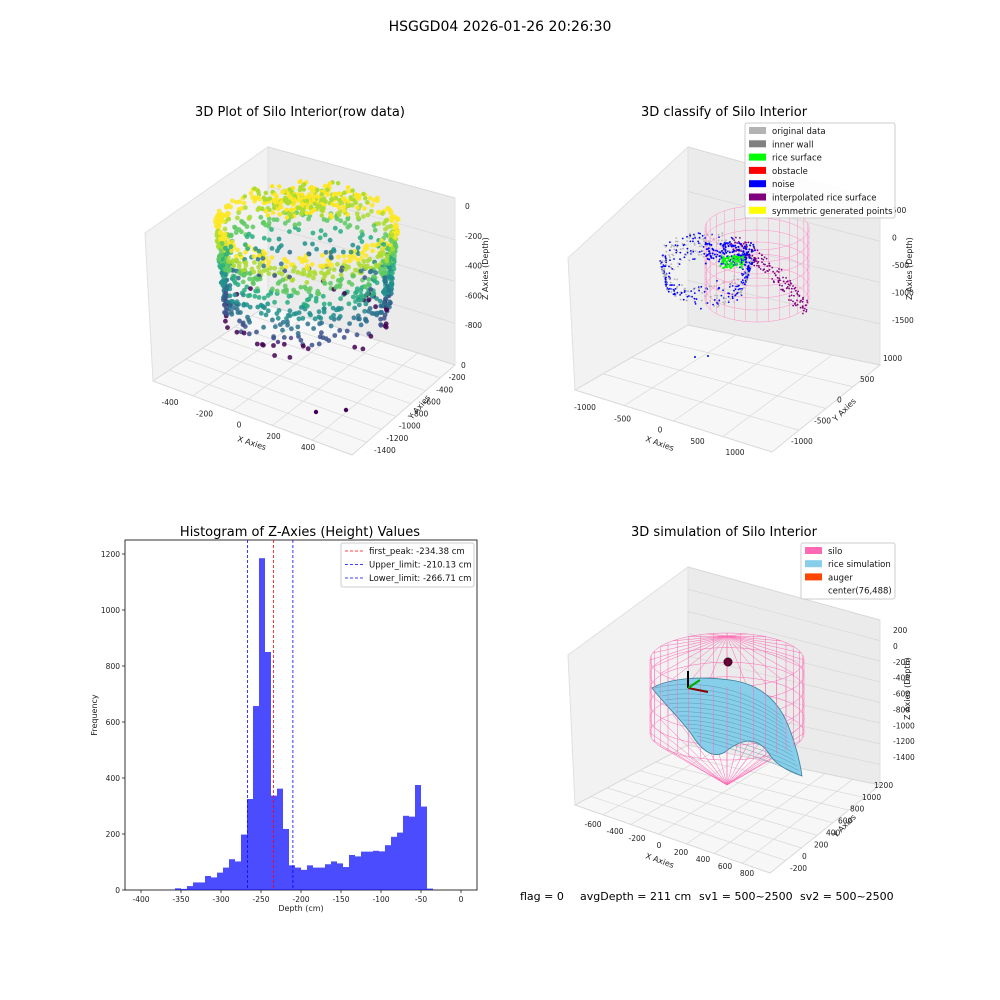 The image size is (1000, 1000). Describe the element at coordinates (346, 410) in the screenshot. I see `outlier-point` at that location.